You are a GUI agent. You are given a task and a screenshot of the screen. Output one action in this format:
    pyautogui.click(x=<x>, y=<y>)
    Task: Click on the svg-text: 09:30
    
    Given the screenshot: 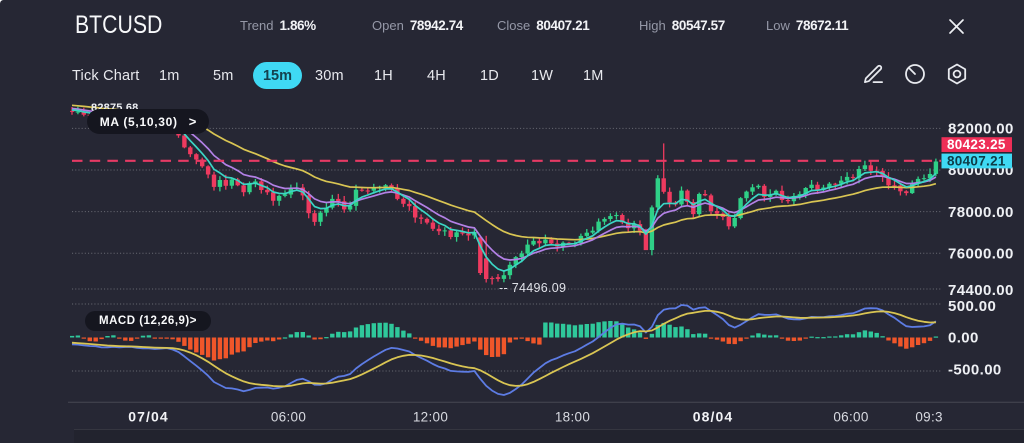 What is the action you would take?
    pyautogui.click(x=932, y=417)
    